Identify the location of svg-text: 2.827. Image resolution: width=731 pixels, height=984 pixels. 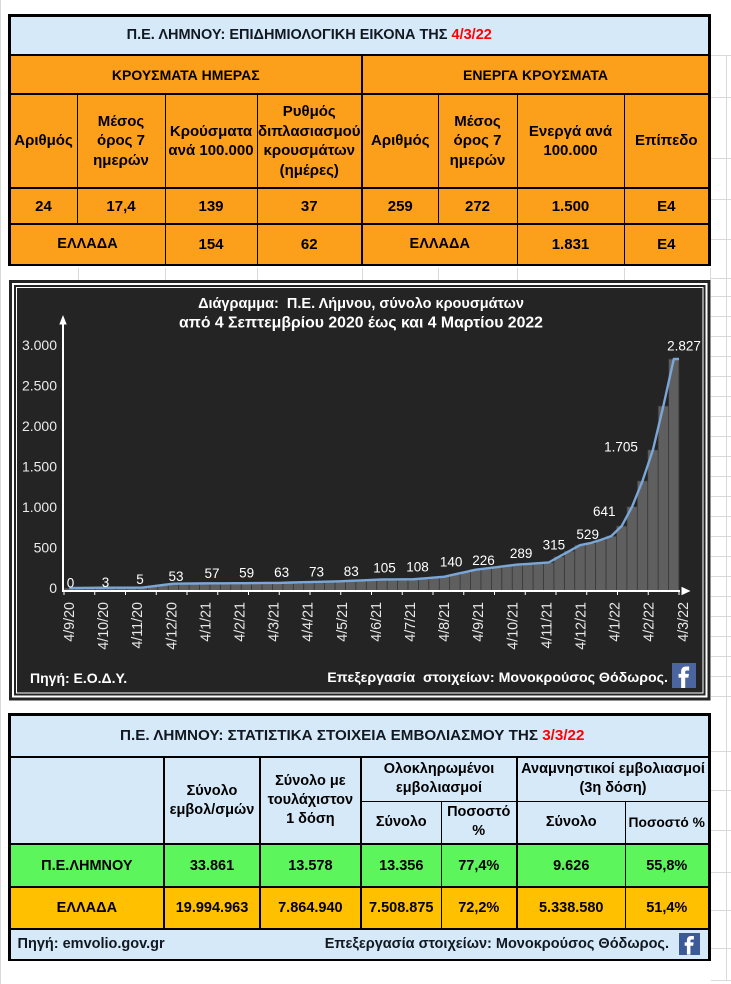
(684, 346).